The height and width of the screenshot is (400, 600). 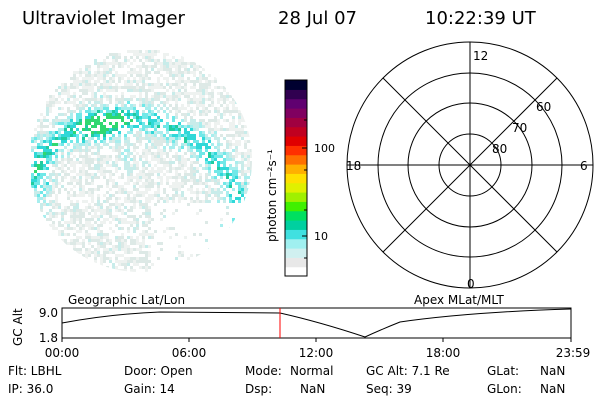 I want to click on lat-label-80: 80, so click(x=499, y=149).